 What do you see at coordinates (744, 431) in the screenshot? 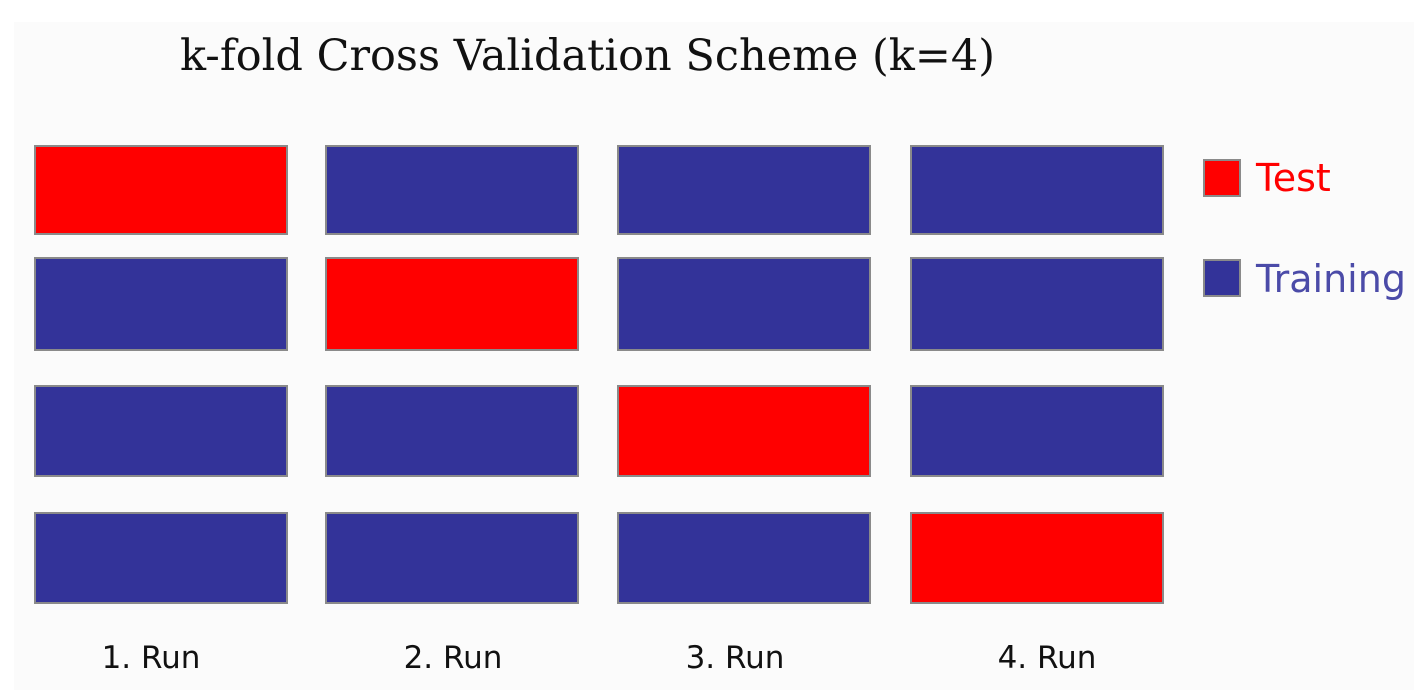
I see `fold-block-run3-fold3-test` at bounding box center [744, 431].